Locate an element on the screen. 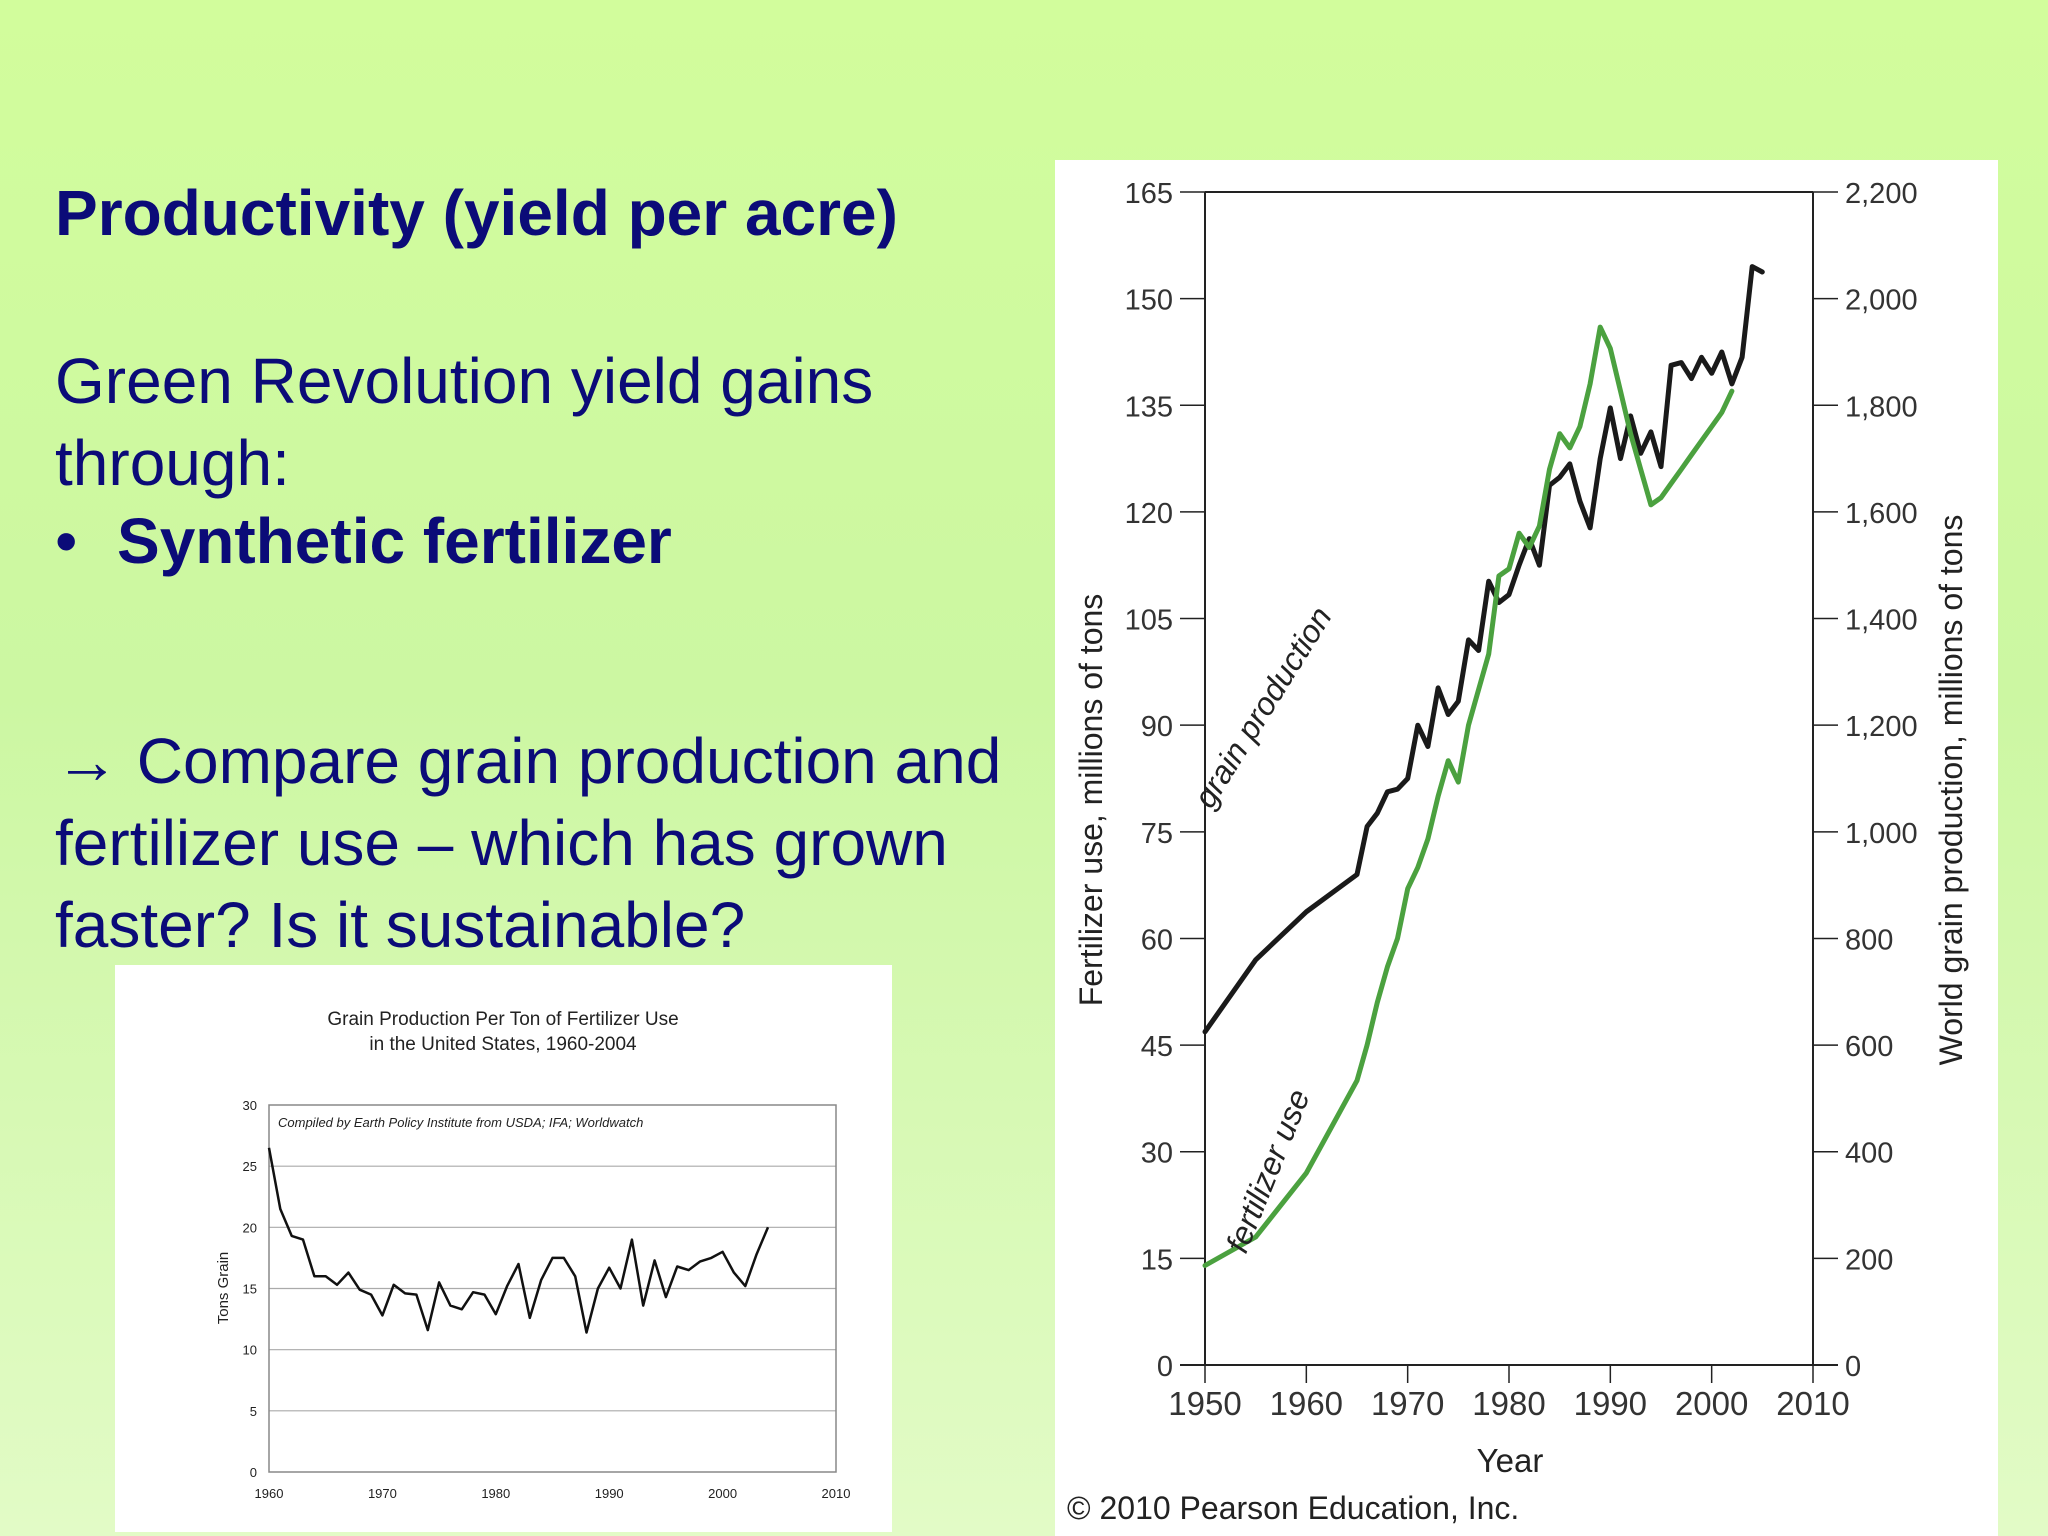 The width and height of the screenshot is (2048, 1536). copyright-credit: © 2010 Pearson Education, Inc. is located at coordinates (1293, 1508).